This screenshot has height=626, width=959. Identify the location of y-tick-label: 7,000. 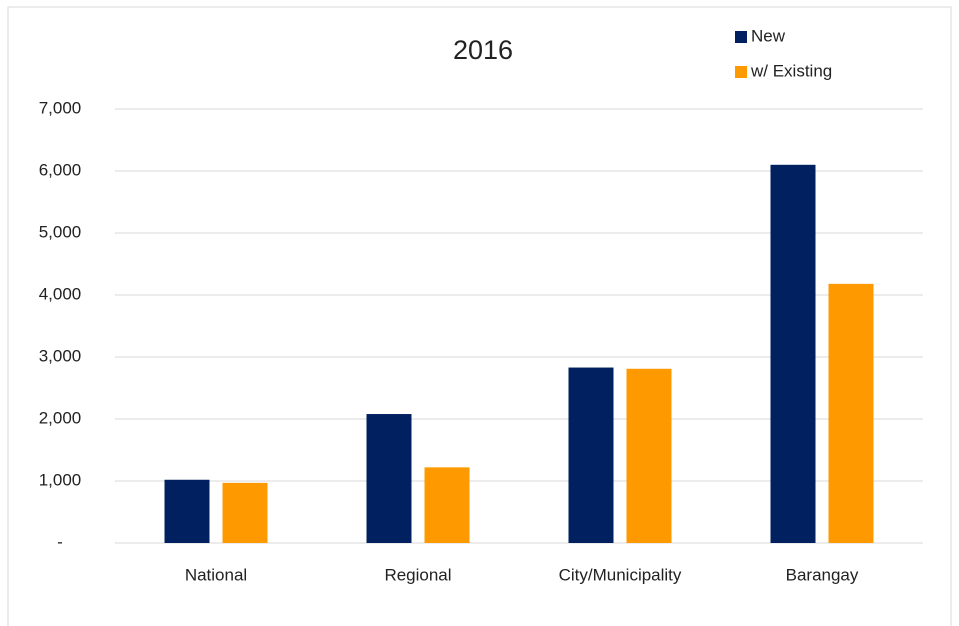
(60, 107).